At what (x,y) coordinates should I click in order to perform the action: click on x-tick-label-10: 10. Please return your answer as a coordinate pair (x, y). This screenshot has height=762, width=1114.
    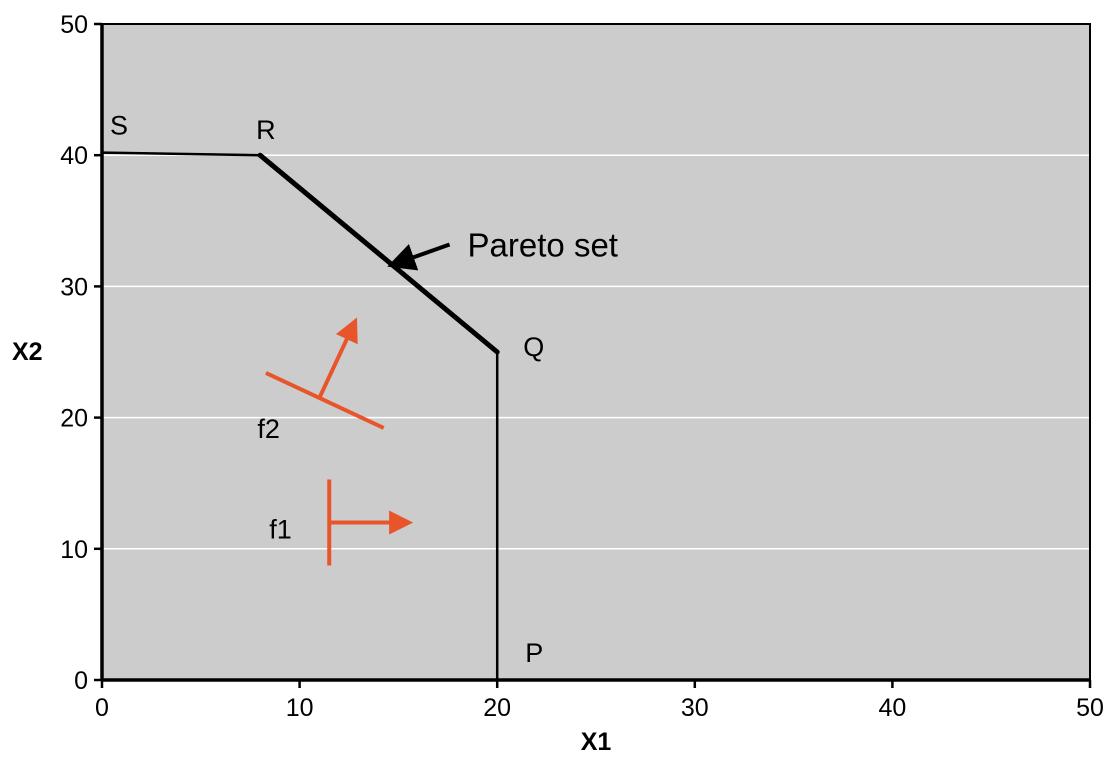
    Looking at the image, I should click on (300, 708).